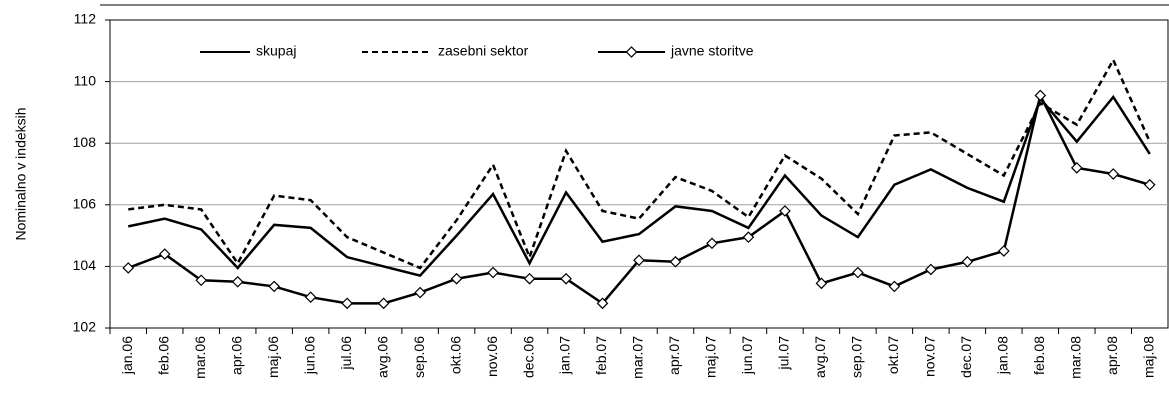  I want to click on x-tick-label: mar.07, so click(638, 357).